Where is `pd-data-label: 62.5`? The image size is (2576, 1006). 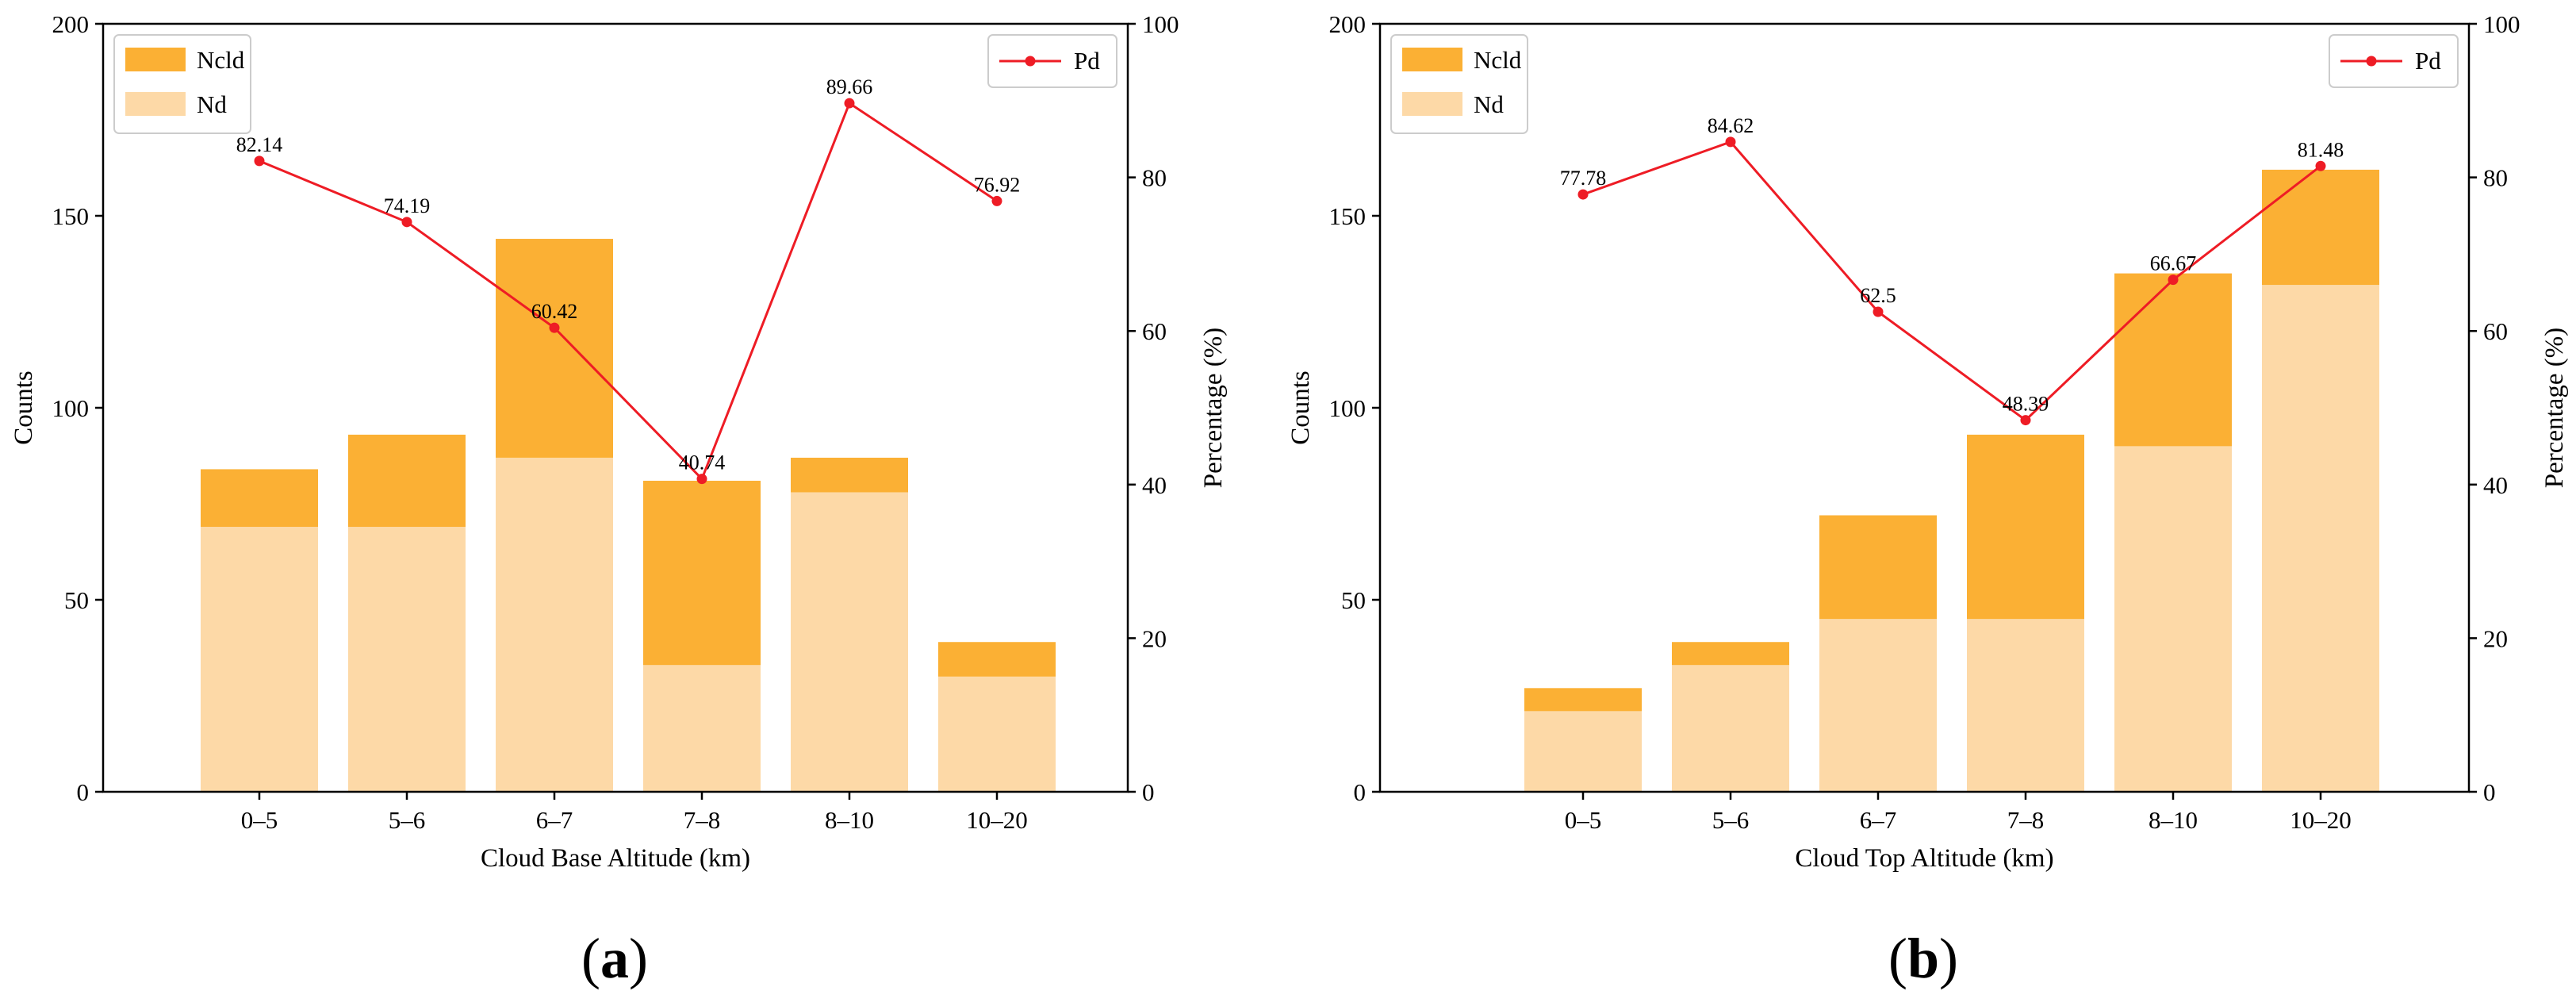 pd-data-label: 62.5 is located at coordinates (1878, 295).